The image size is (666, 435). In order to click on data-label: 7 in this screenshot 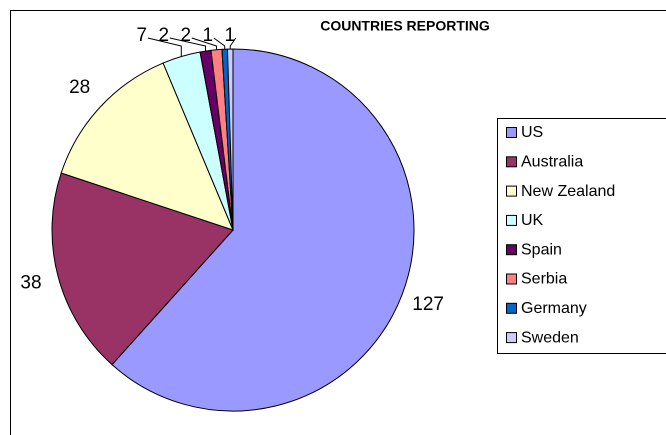, I will do `click(142, 35)`.